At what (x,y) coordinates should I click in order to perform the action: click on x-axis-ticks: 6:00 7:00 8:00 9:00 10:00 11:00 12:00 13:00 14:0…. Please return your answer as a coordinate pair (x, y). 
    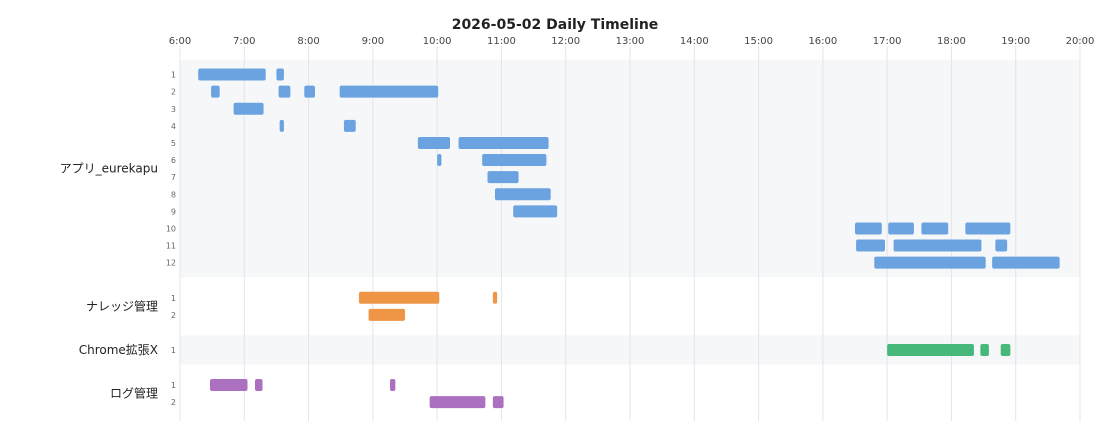
    Looking at the image, I should click on (632, 41).